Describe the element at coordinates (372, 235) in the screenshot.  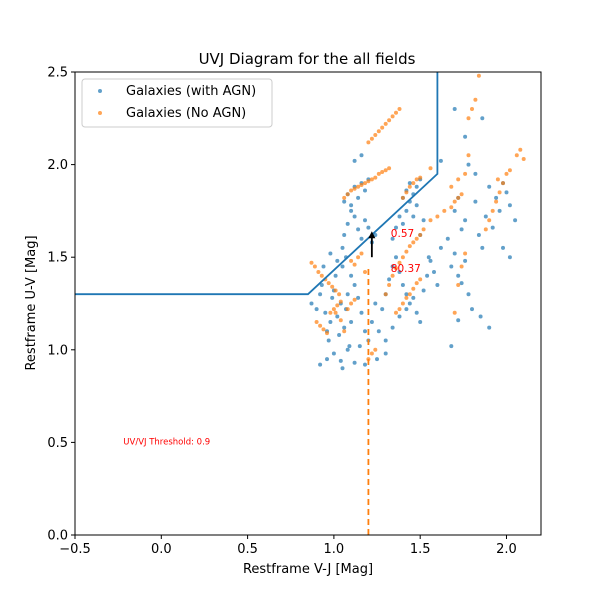
I see `arrow-head` at that location.